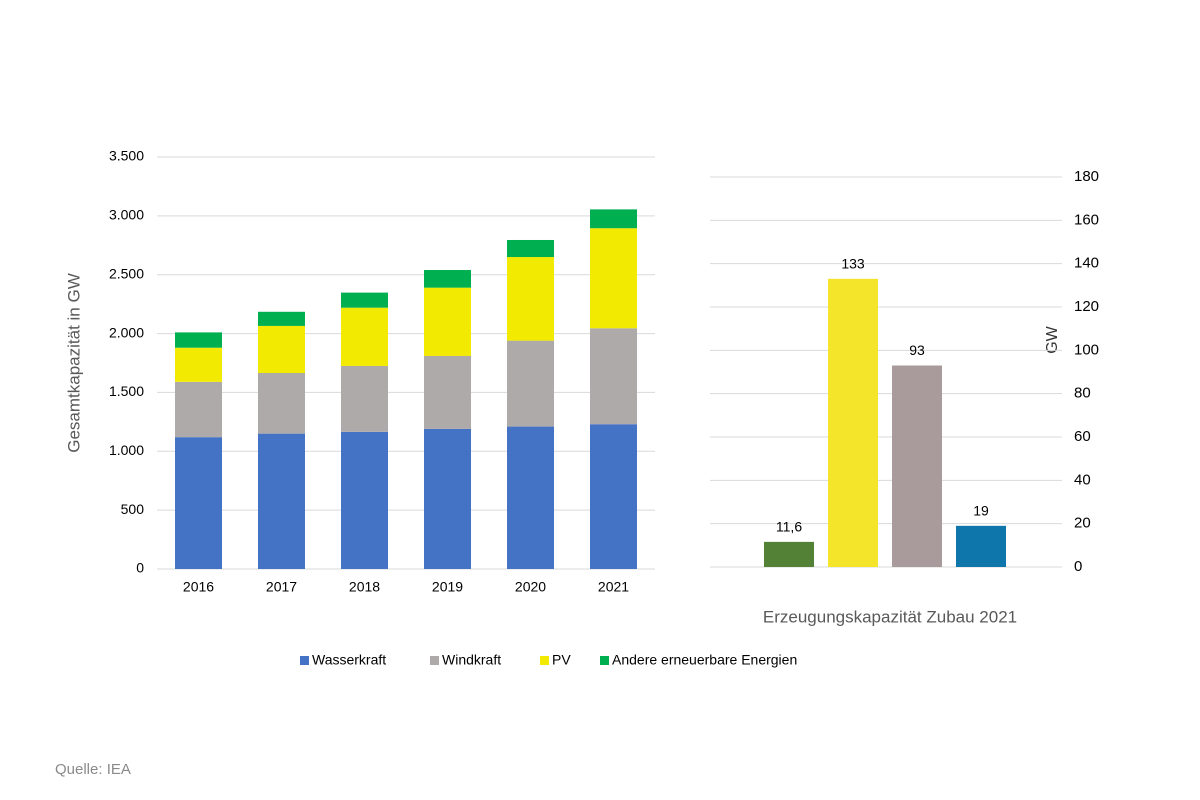  Describe the element at coordinates (890, 616) in the screenshot. I see `x-axis-label: Erzeugungskapazität Zubau 2021` at that location.